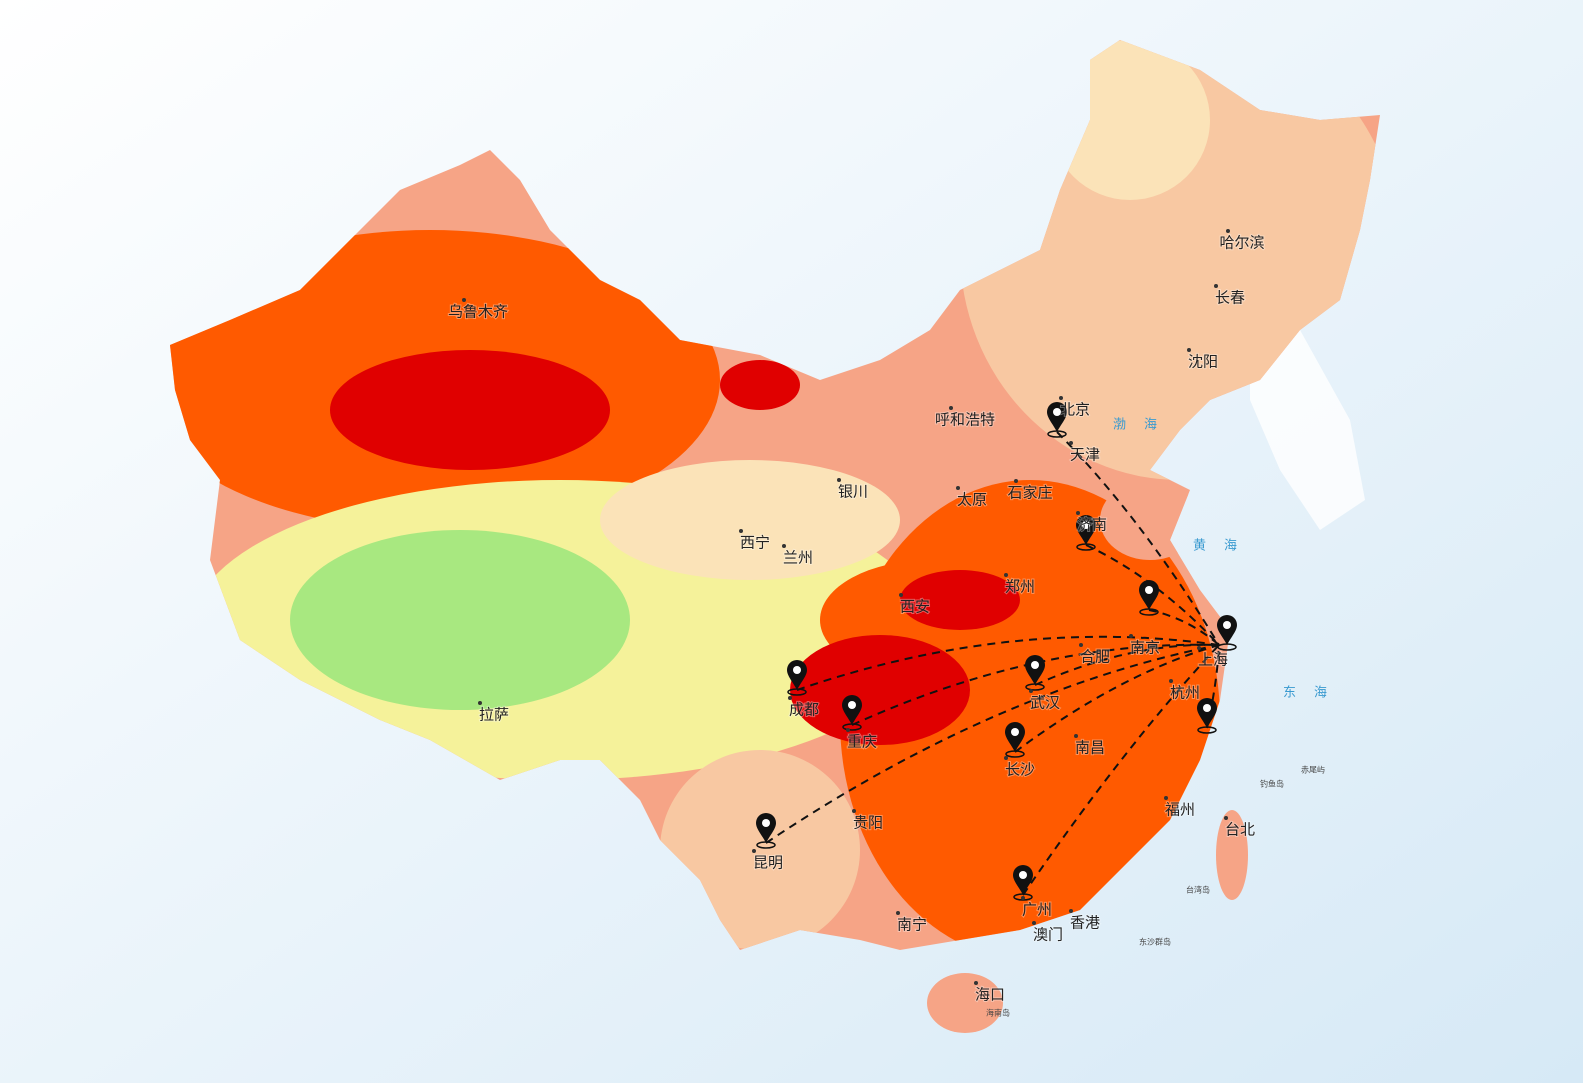  What do you see at coordinates (804, 710) in the screenshot?
I see `city-label: 成都` at bounding box center [804, 710].